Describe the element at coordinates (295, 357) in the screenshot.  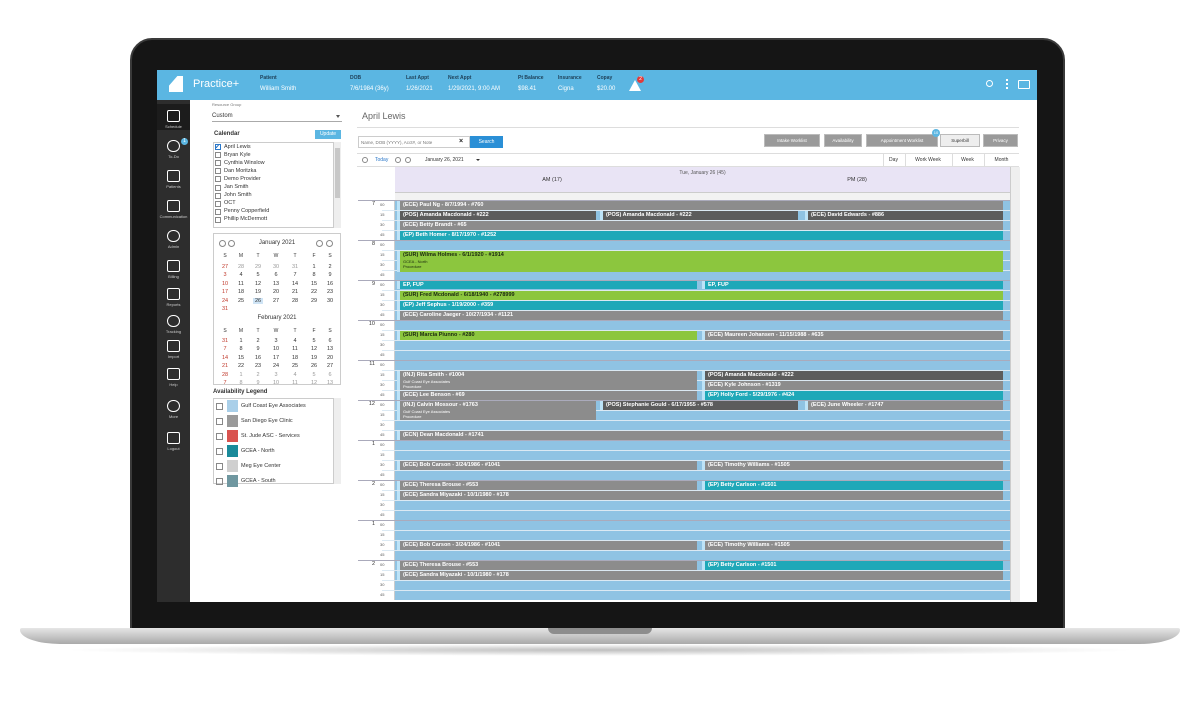
I see `day: 18` at that location.